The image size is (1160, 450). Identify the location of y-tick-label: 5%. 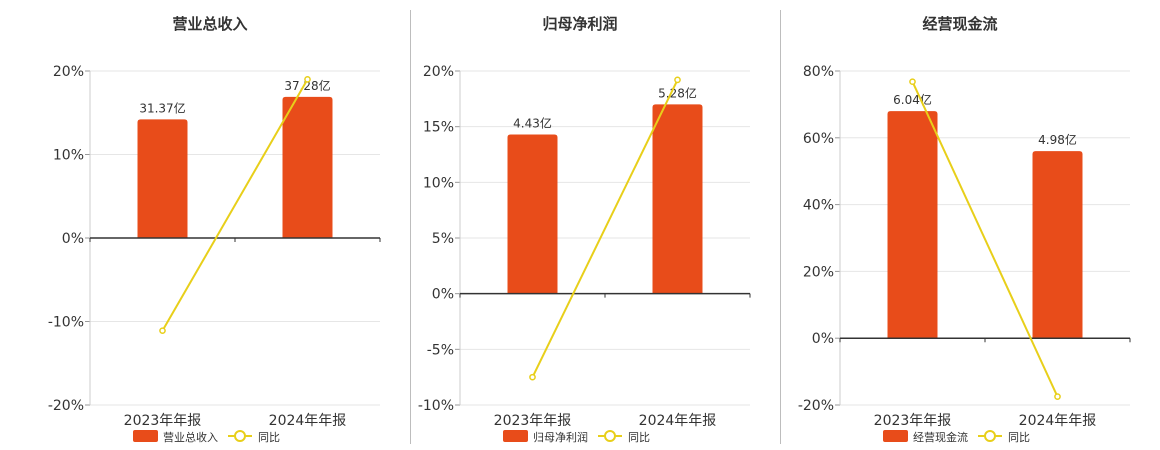
(443, 239).